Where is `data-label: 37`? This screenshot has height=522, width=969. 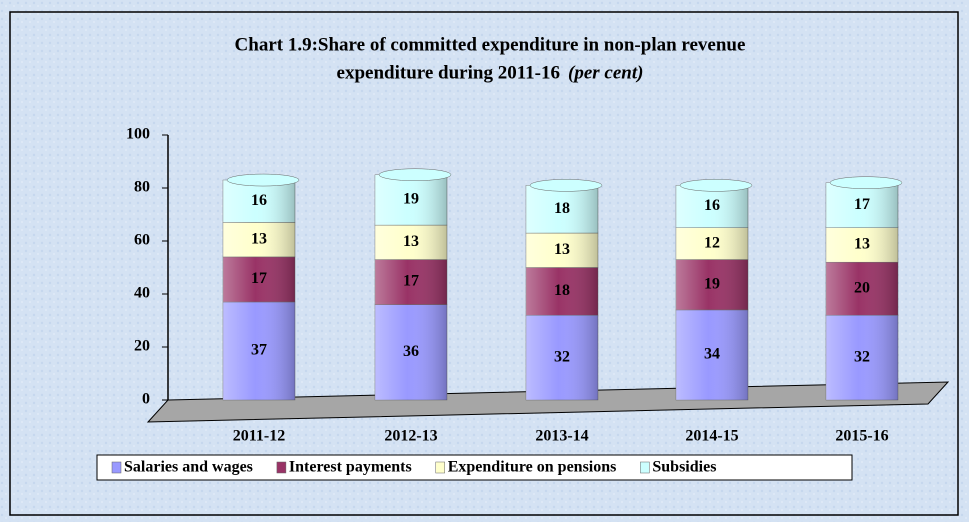 data-label: 37 is located at coordinates (259, 350).